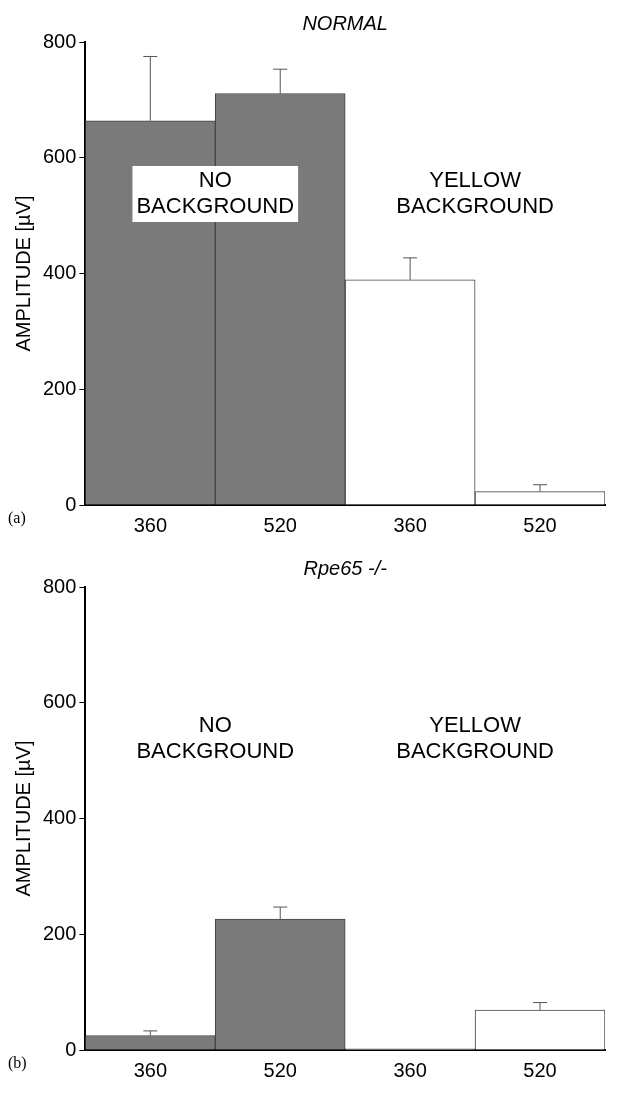  What do you see at coordinates (345, 22) in the screenshot?
I see `chart-title: NORMAL` at bounding box center [345, 22].